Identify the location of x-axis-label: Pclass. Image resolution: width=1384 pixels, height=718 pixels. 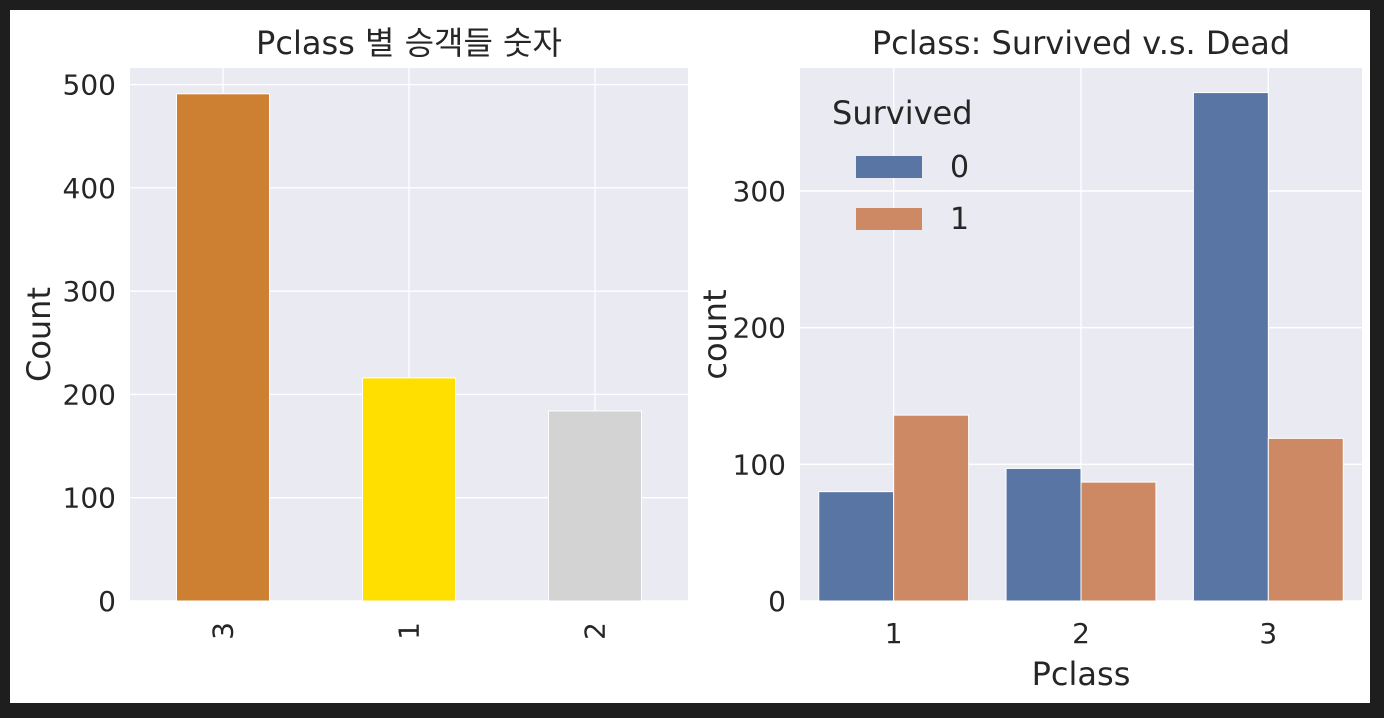
(1081, 674).